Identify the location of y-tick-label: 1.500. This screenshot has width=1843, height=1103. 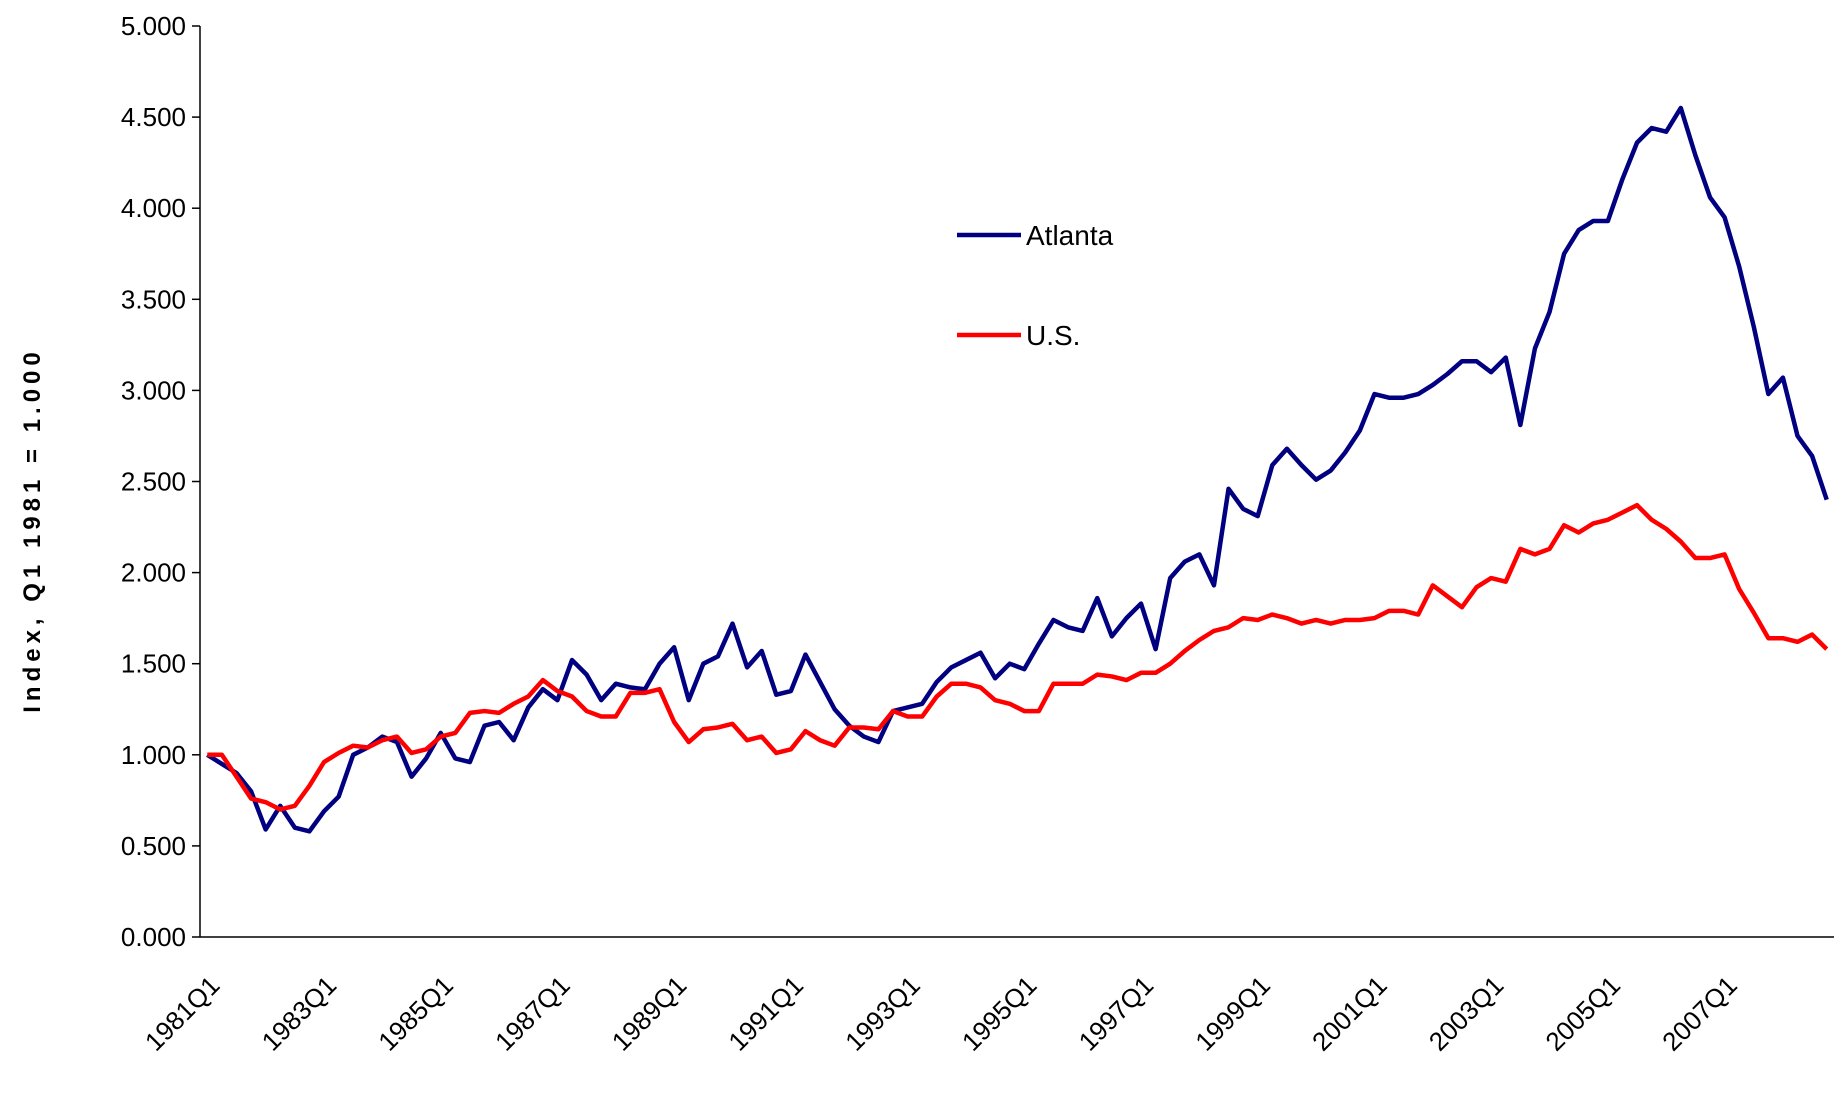
(153, 664).